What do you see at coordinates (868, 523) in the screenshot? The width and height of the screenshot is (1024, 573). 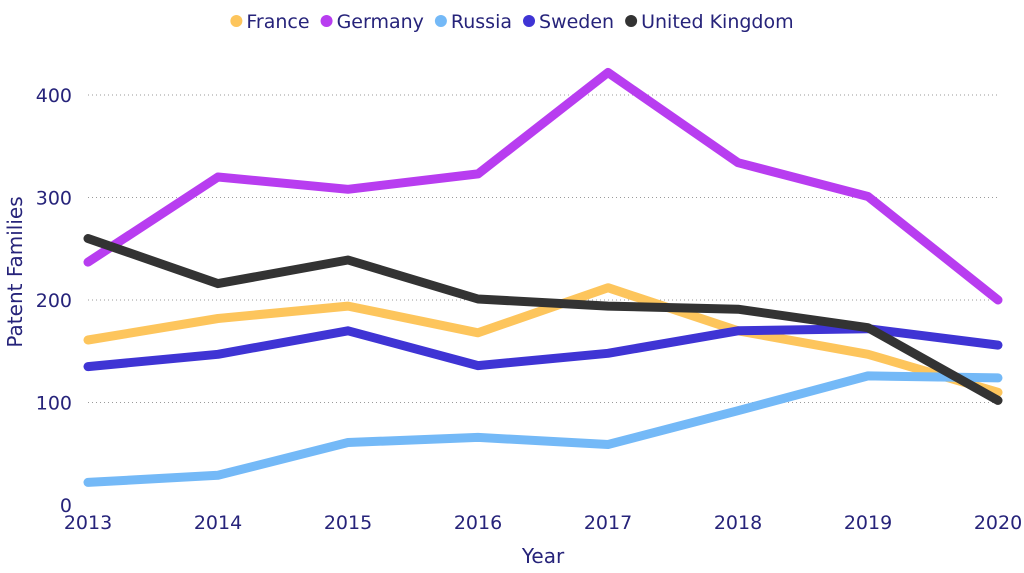 I see `x-tick-label: 2019` at bounding box center [868, 523].